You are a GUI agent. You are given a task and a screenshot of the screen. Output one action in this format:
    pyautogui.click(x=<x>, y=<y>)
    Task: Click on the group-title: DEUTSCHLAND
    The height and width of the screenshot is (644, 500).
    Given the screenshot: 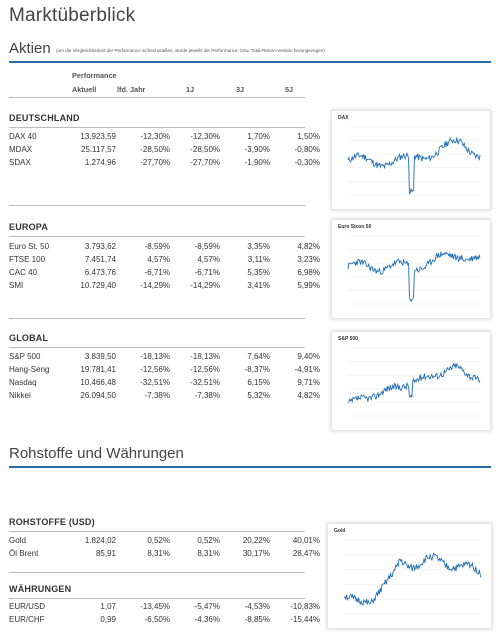 What is the action you would take?
    pyautogui.click(x=44, y=118)
    